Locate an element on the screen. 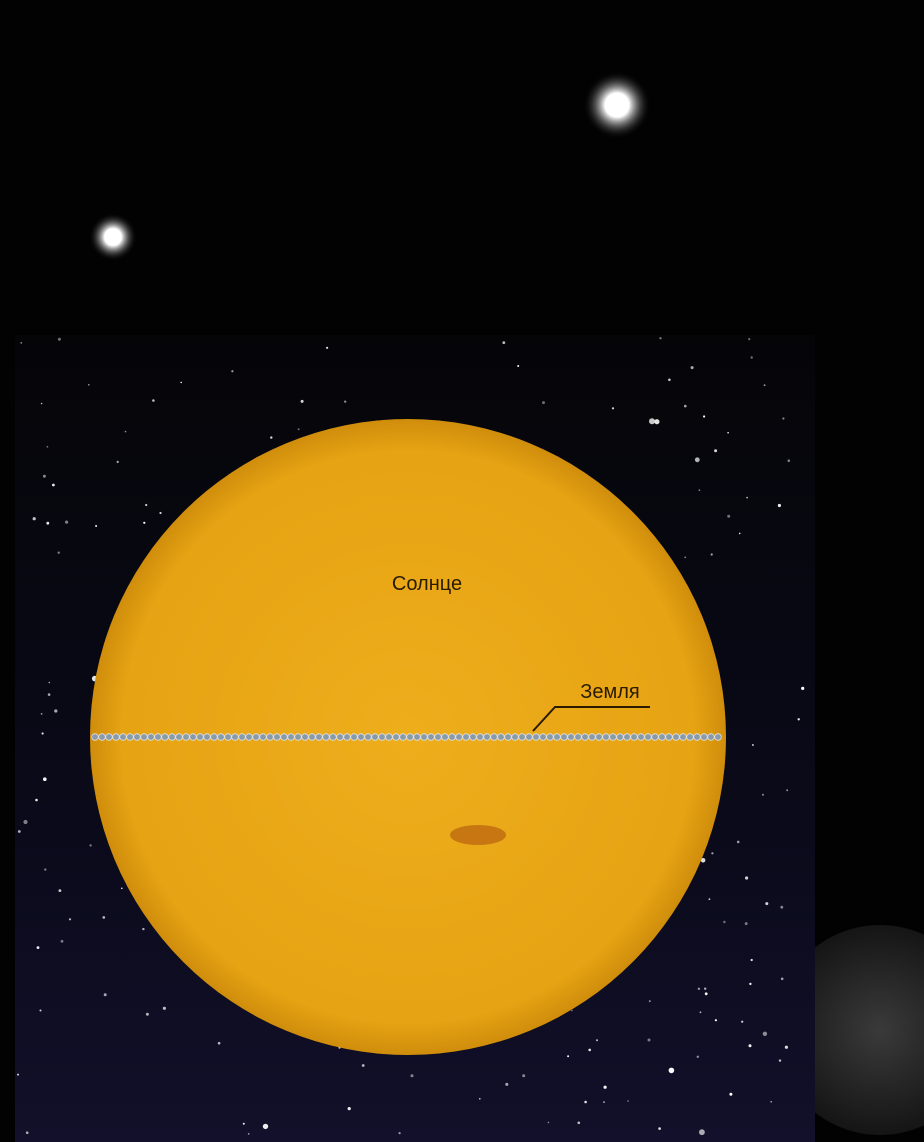 The width and height of the screenshot is (924, 1142). sun-label: Солнце is located at coordinates (427, 584).